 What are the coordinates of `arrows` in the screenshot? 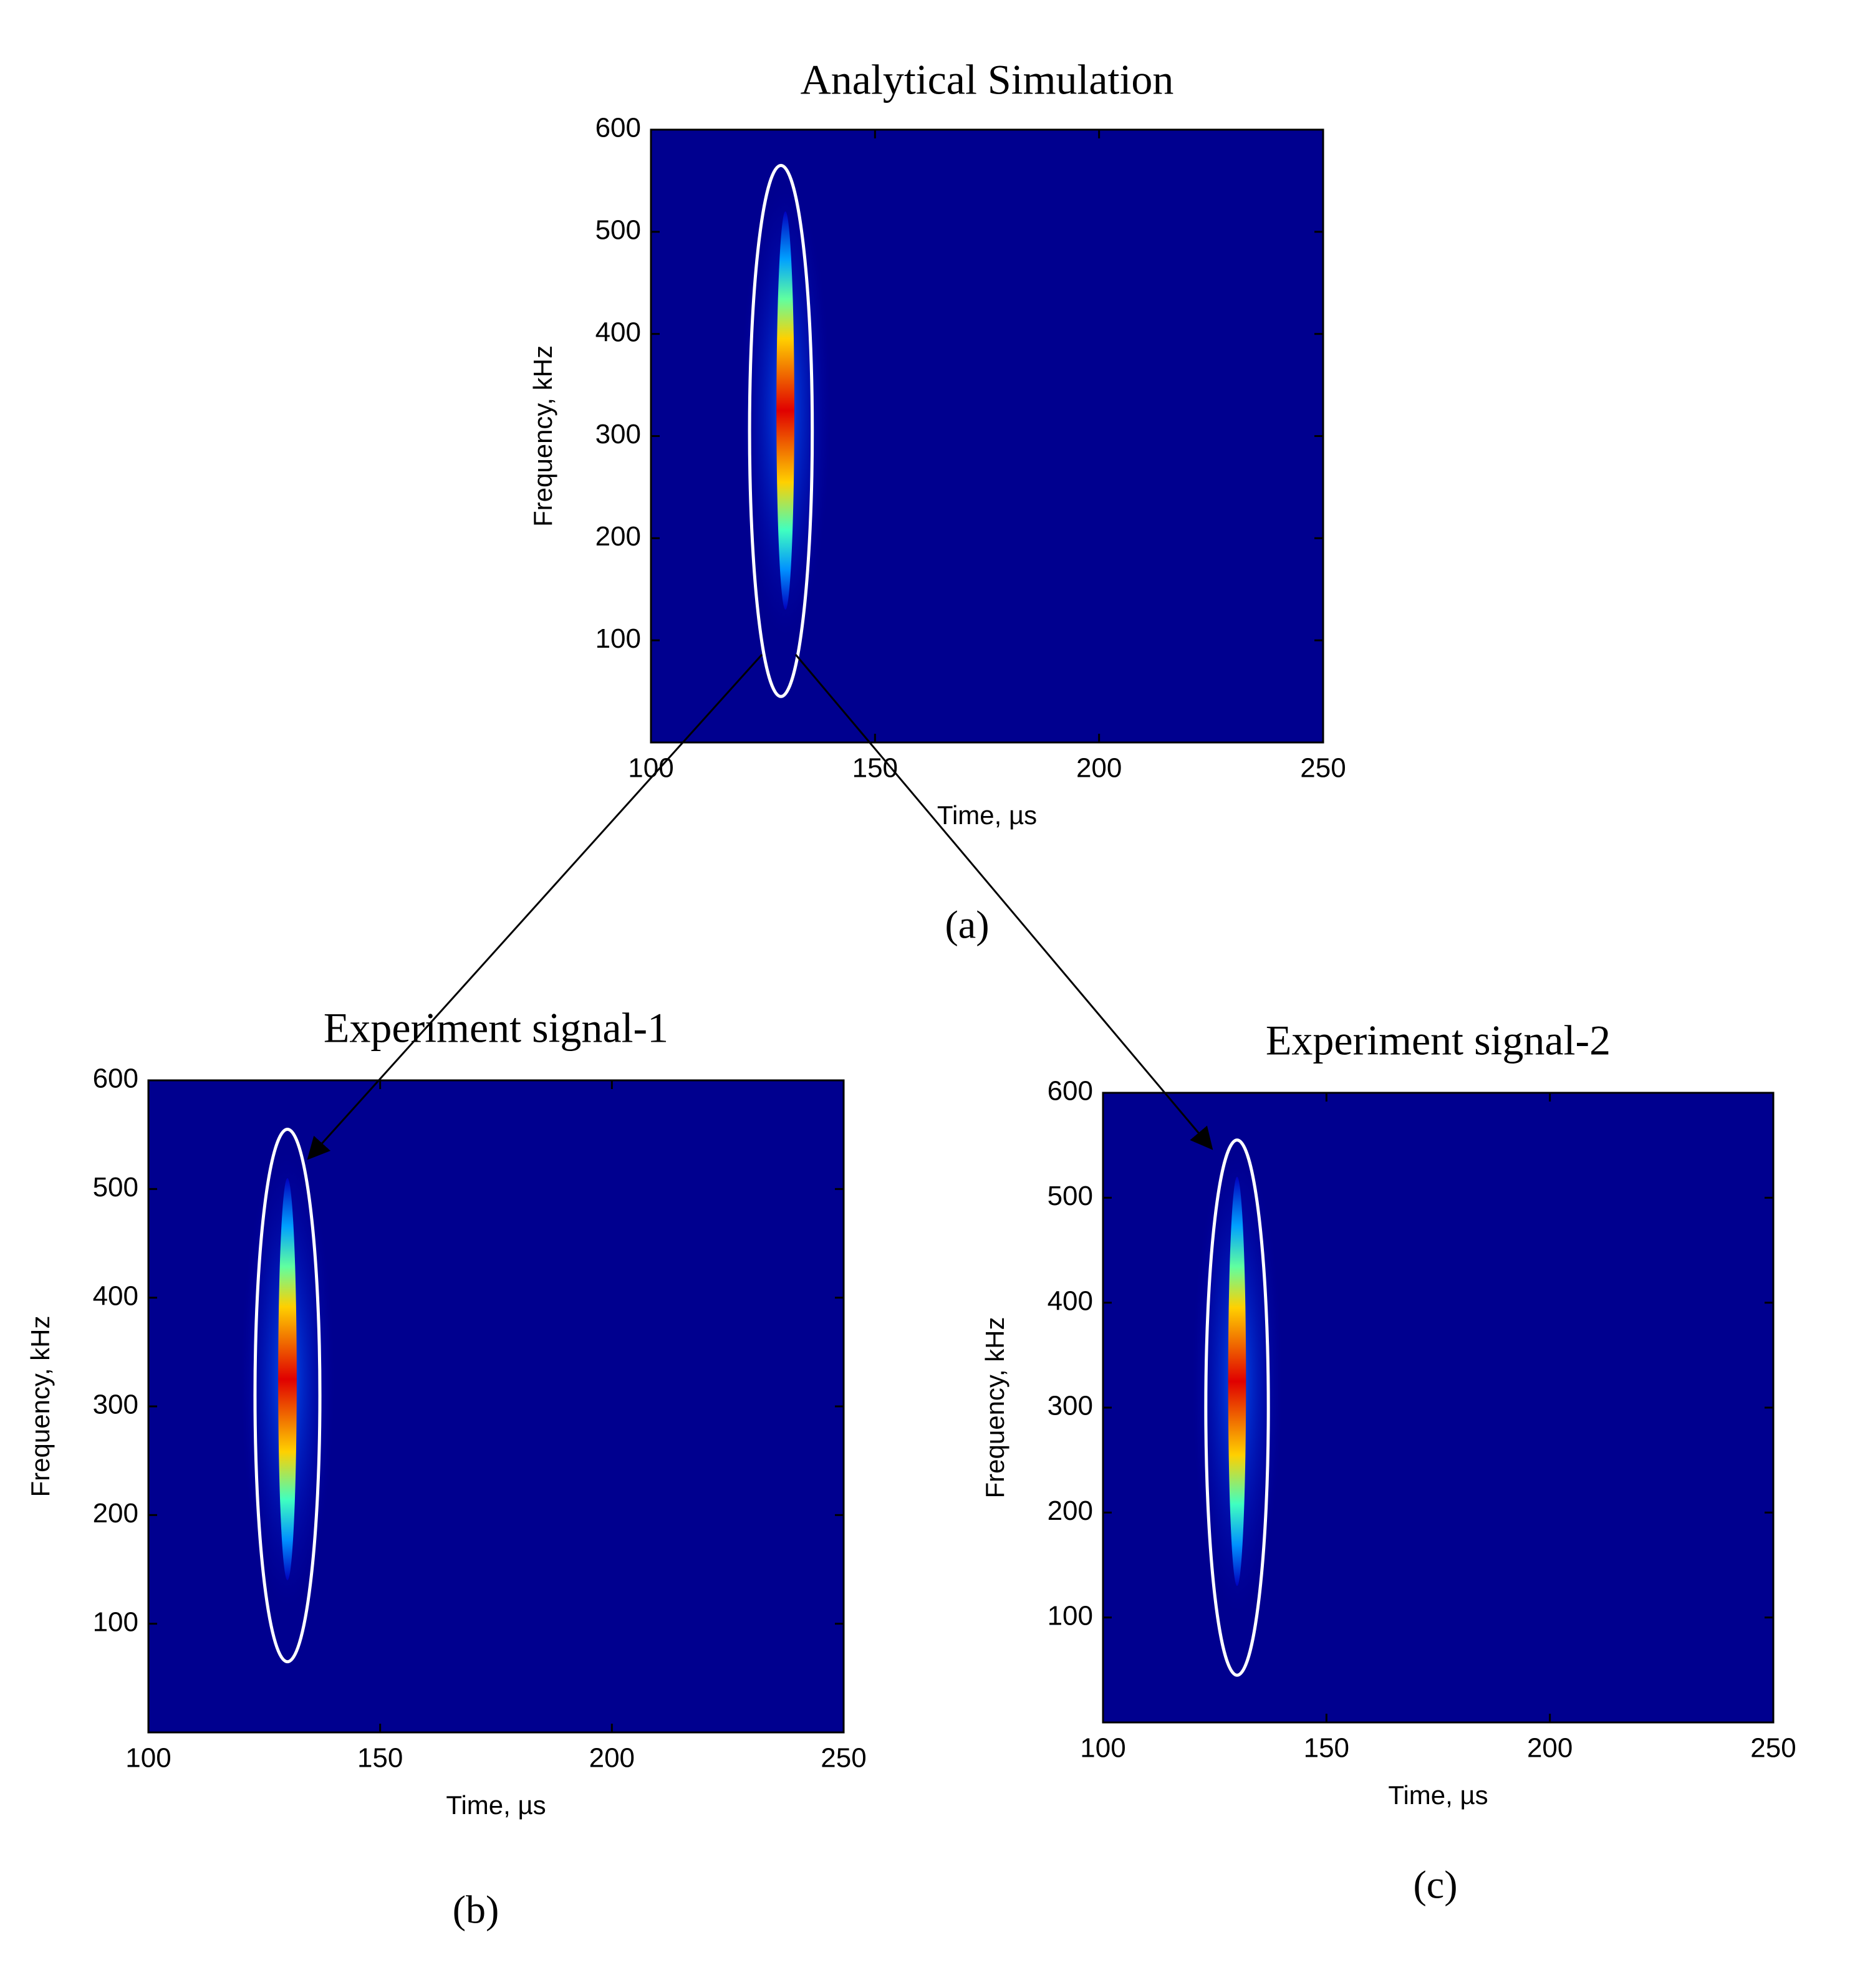 It's located at (760, 906).